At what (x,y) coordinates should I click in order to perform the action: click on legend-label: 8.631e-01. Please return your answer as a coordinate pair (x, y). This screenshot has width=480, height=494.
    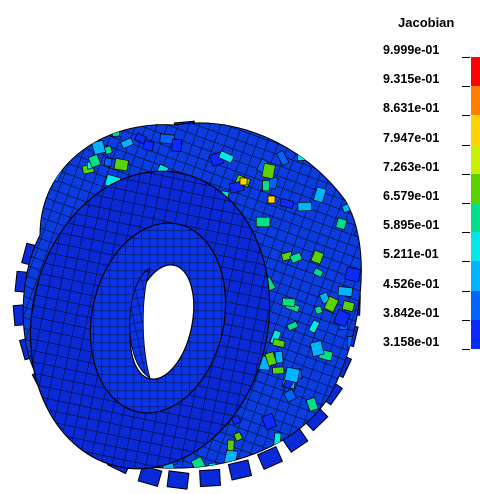
    Looking at the image, I should click on (411, 108).